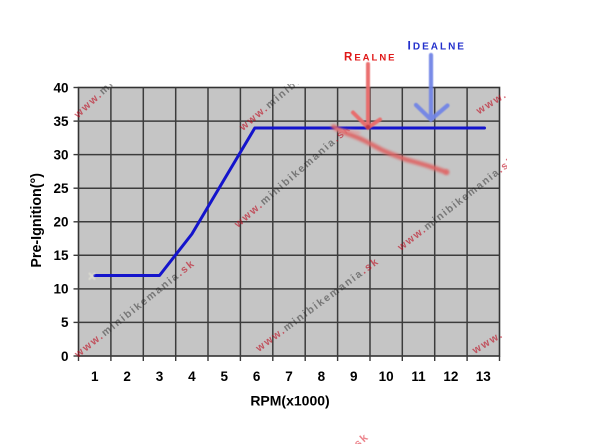  What do you see at coordinates (437, 46) in the screenshot?
I see `svg-text: IDEALNE` at bounding box center [437, 46].